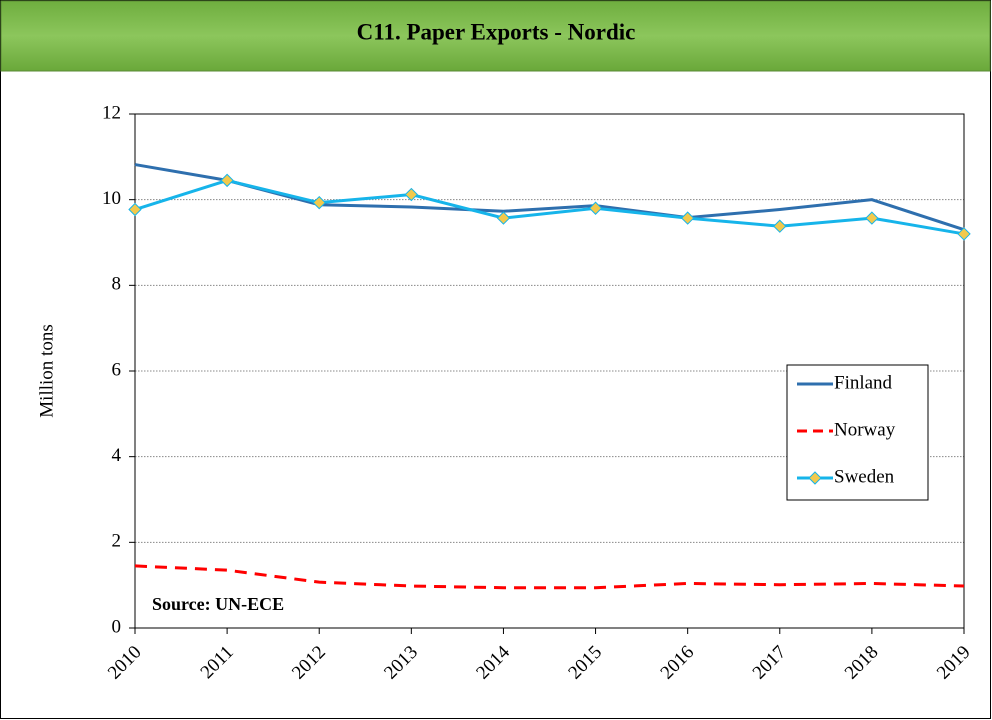  I want to click on title-band, so click(495, 36).